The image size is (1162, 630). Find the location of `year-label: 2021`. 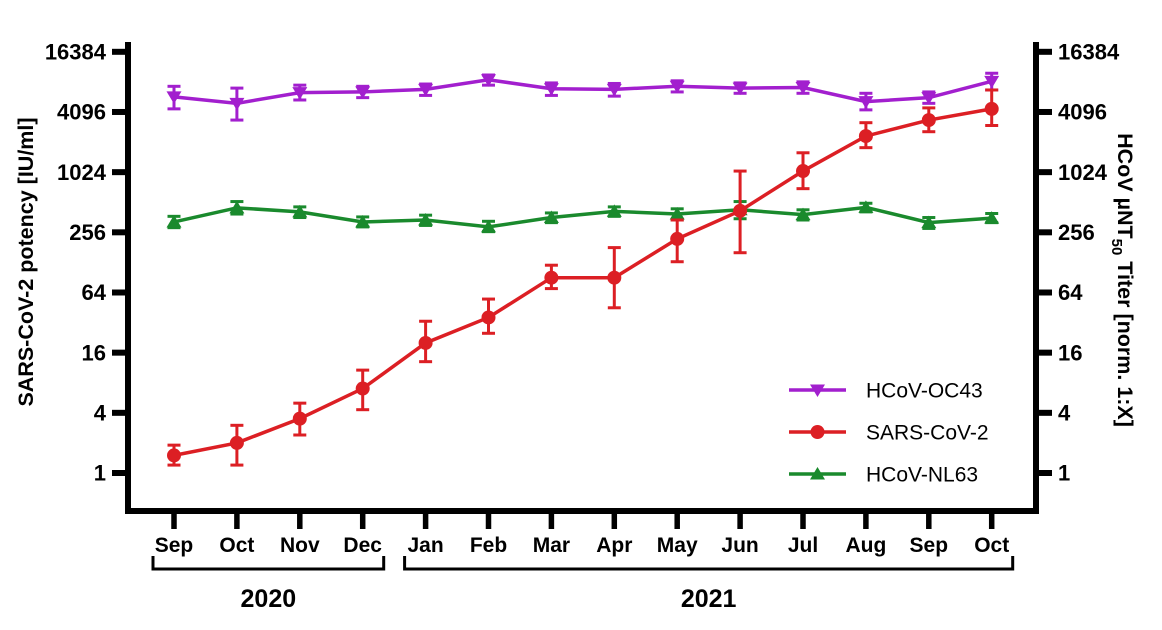

year-label: 2021 is located at coordinates (709, 599).